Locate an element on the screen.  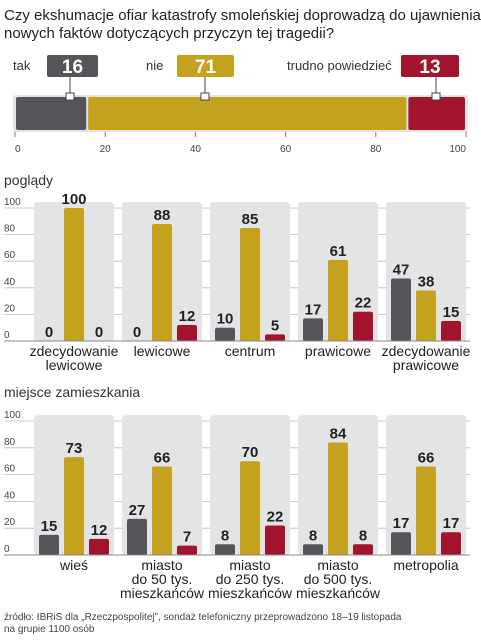
summary-segment-trudno is located at coordinates (436, 113).